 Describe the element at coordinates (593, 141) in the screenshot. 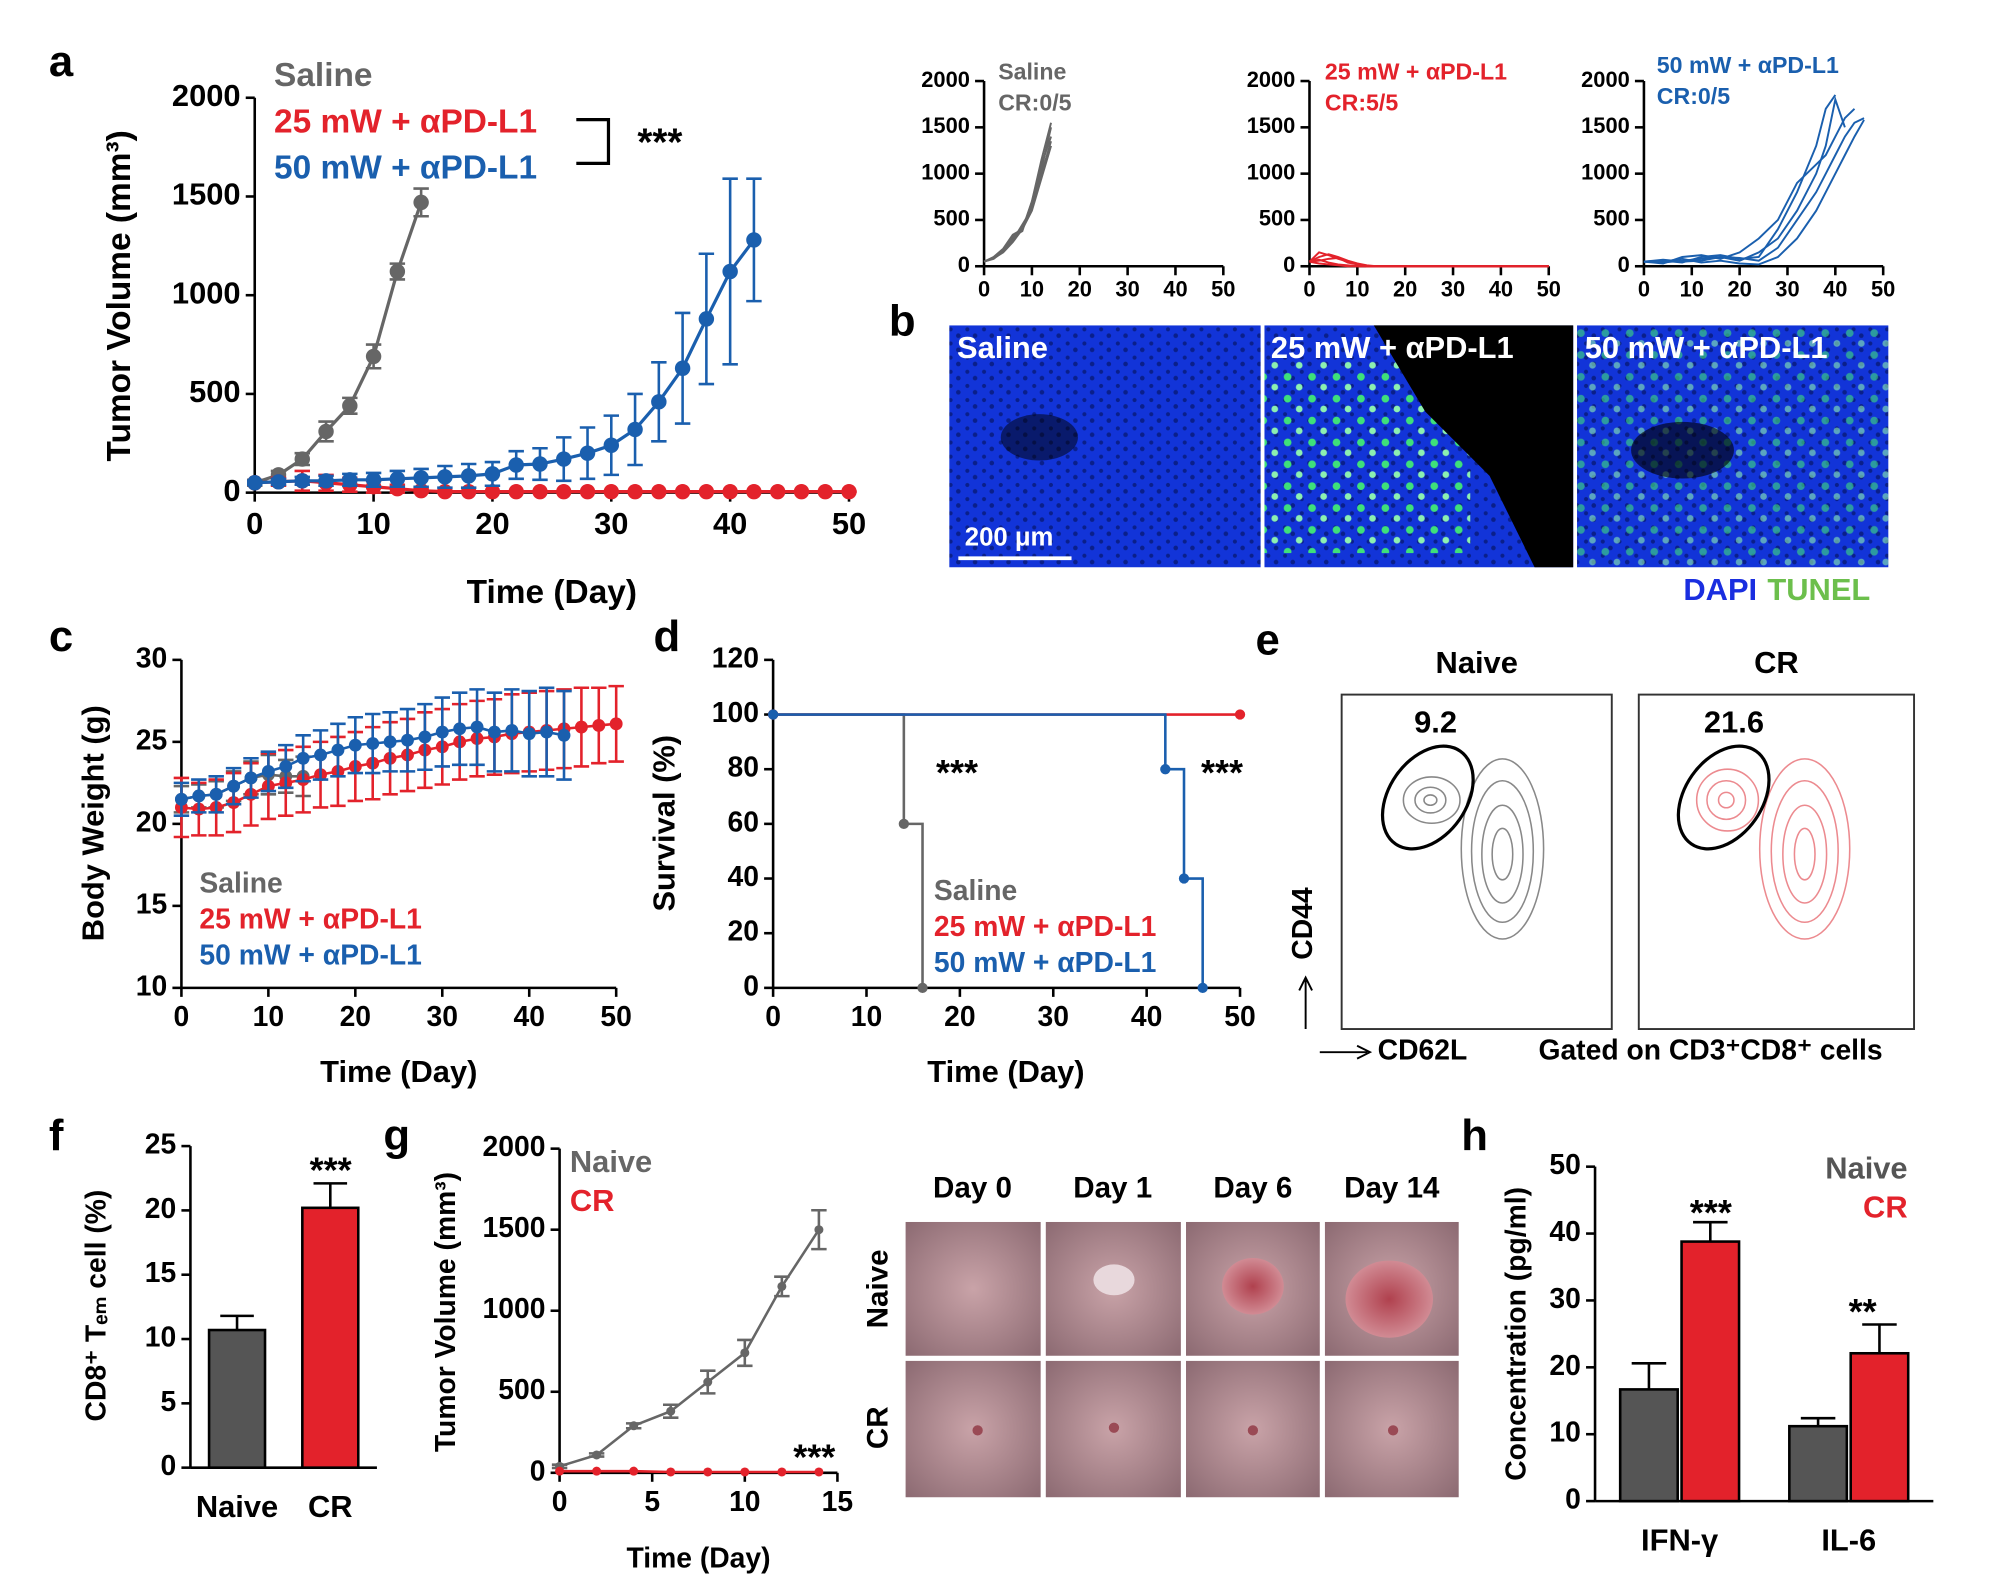

I see `significance-bracket` at that location.